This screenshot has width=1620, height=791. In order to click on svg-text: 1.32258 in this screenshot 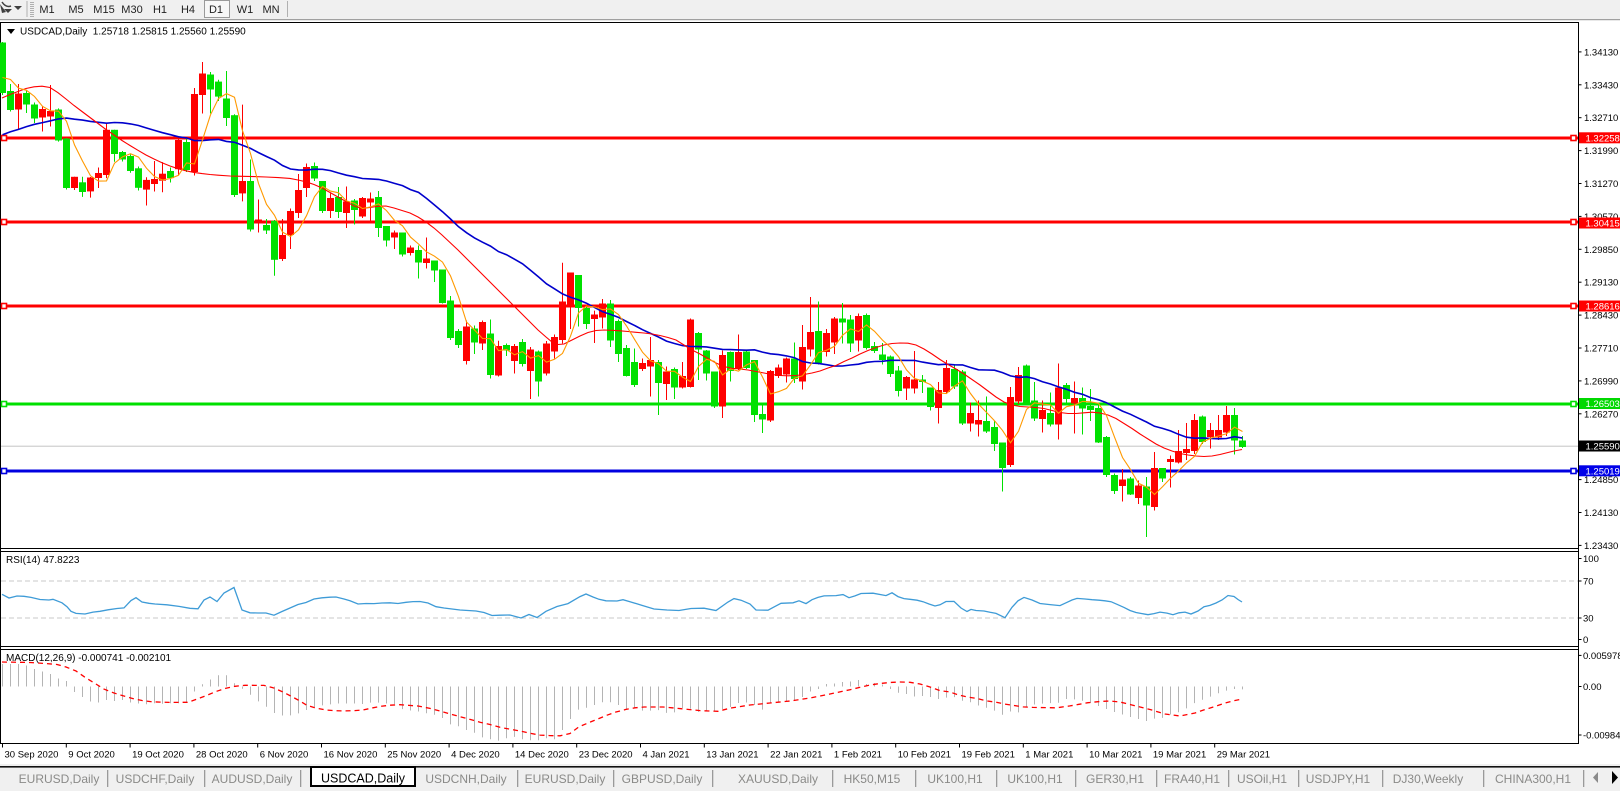, I will do `click(1603, 138)`.